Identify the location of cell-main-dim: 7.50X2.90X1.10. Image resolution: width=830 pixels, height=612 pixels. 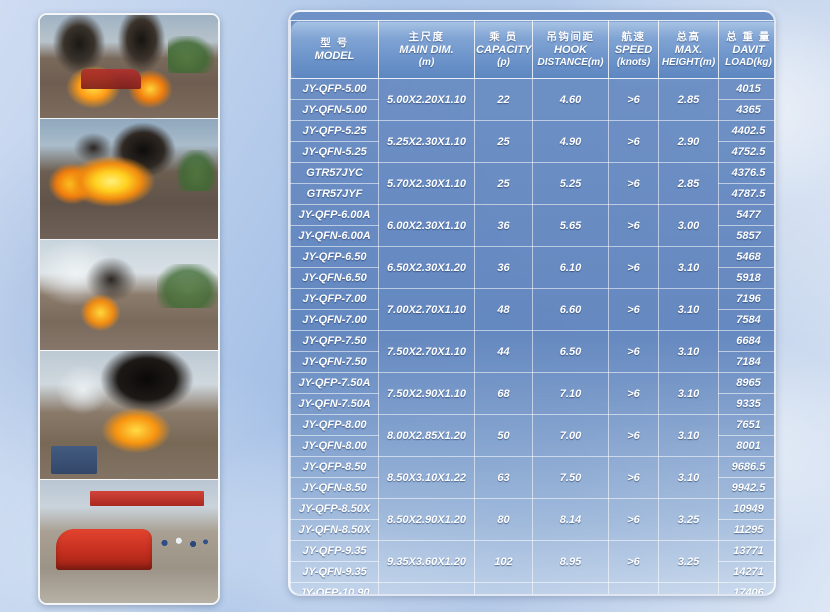
(426, 393).